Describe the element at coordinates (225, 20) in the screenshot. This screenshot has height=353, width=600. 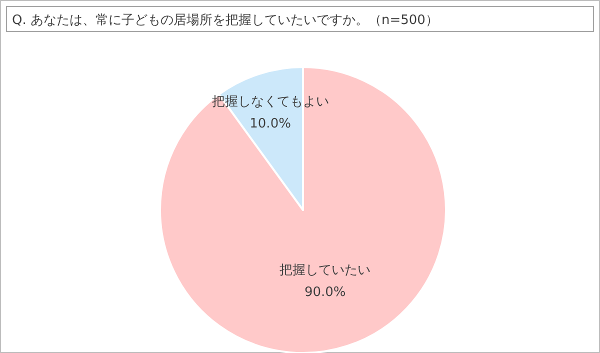
I see `chart-title: Q. あなたは、常に子どもの居場所を把握していたいですか。（n=500）` at that location.